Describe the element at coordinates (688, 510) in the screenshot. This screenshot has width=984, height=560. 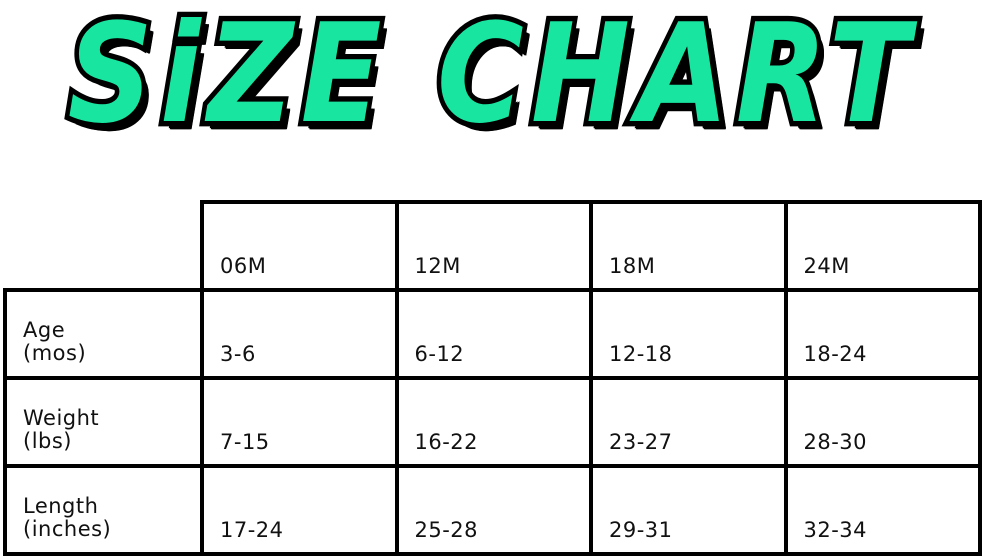
I see `cell-length-18m: 29-31` at that location.